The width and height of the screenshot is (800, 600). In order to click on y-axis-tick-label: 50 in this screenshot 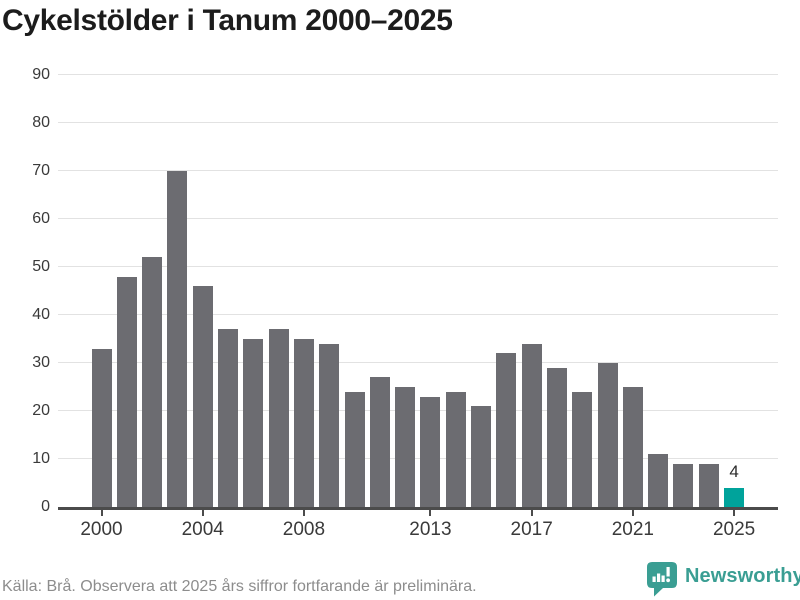, I will do `click(41, 266)`.